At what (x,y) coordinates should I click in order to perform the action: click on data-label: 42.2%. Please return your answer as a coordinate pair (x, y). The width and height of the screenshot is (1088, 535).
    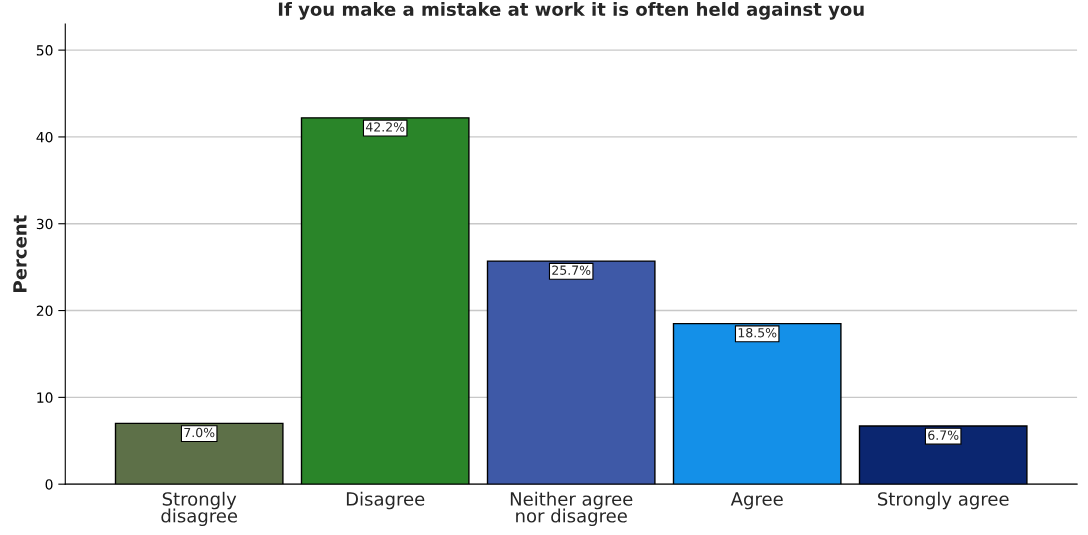
    Looking at the image, I should click on (385, 127).